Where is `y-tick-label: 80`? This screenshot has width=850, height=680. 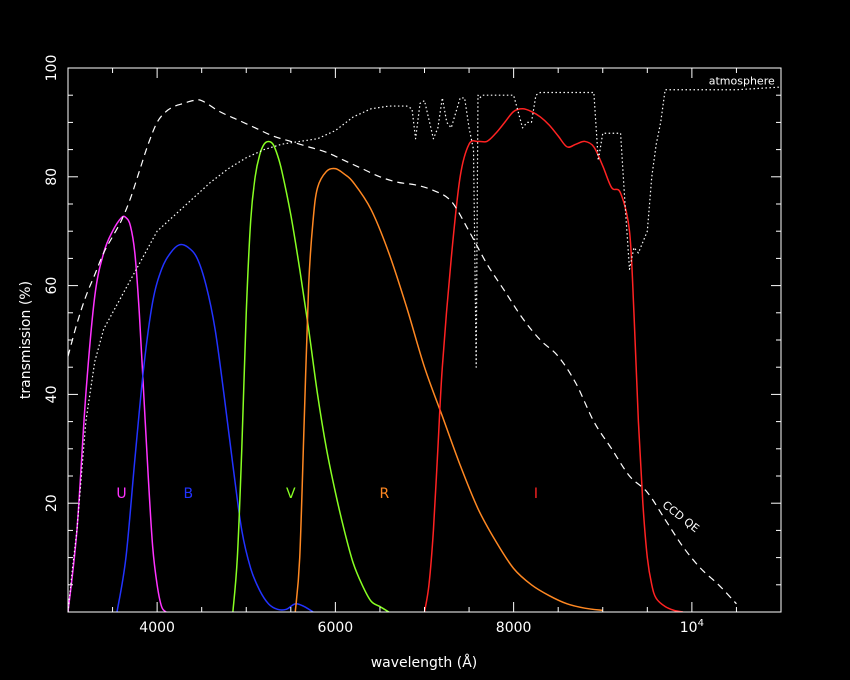 y-tick-label: 80 is located at coordinates (52, 177).